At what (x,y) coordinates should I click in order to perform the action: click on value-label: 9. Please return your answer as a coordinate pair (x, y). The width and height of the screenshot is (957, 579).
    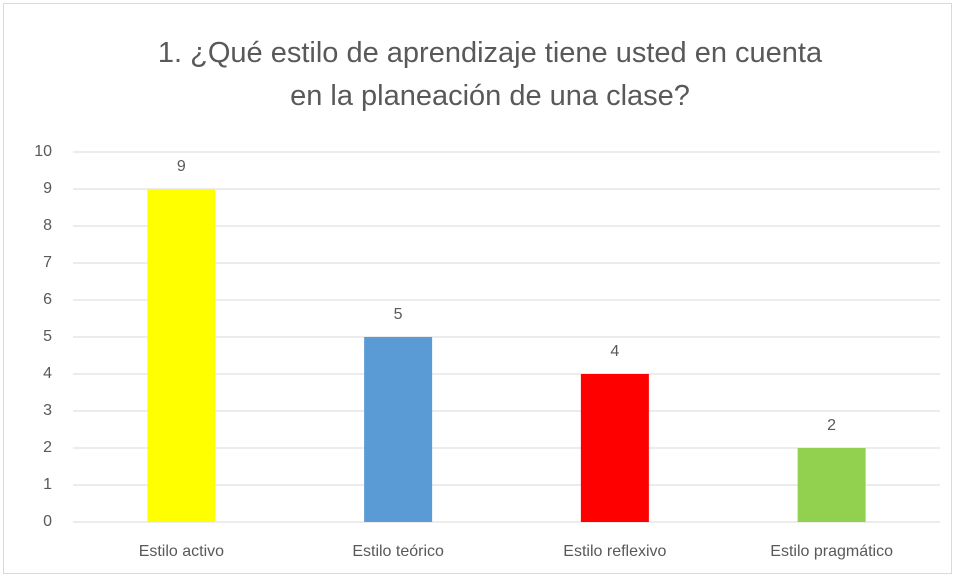
    Looking at the image, I should click on (181, 166).